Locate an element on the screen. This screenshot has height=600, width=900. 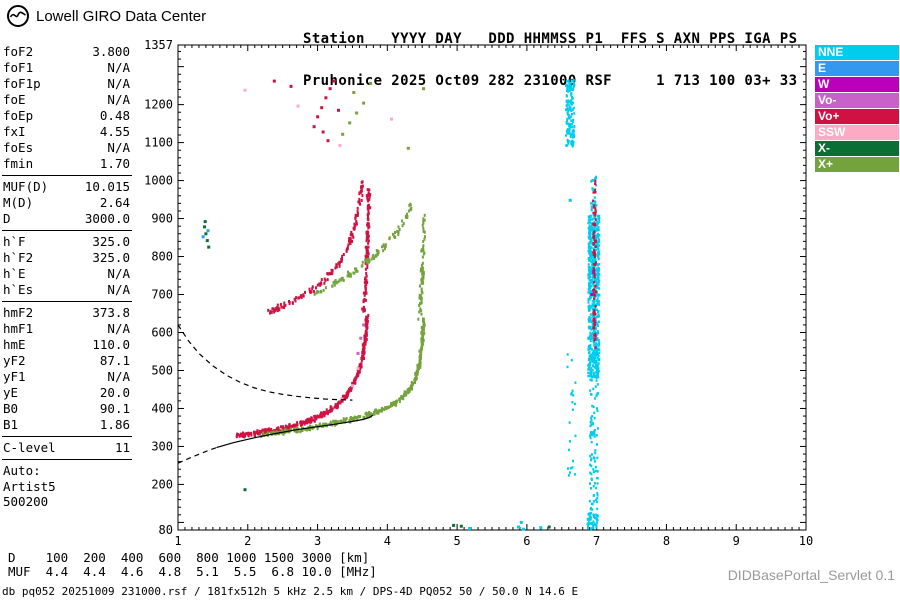
y-tick-label: 300 is located at coordinates (162, 446).